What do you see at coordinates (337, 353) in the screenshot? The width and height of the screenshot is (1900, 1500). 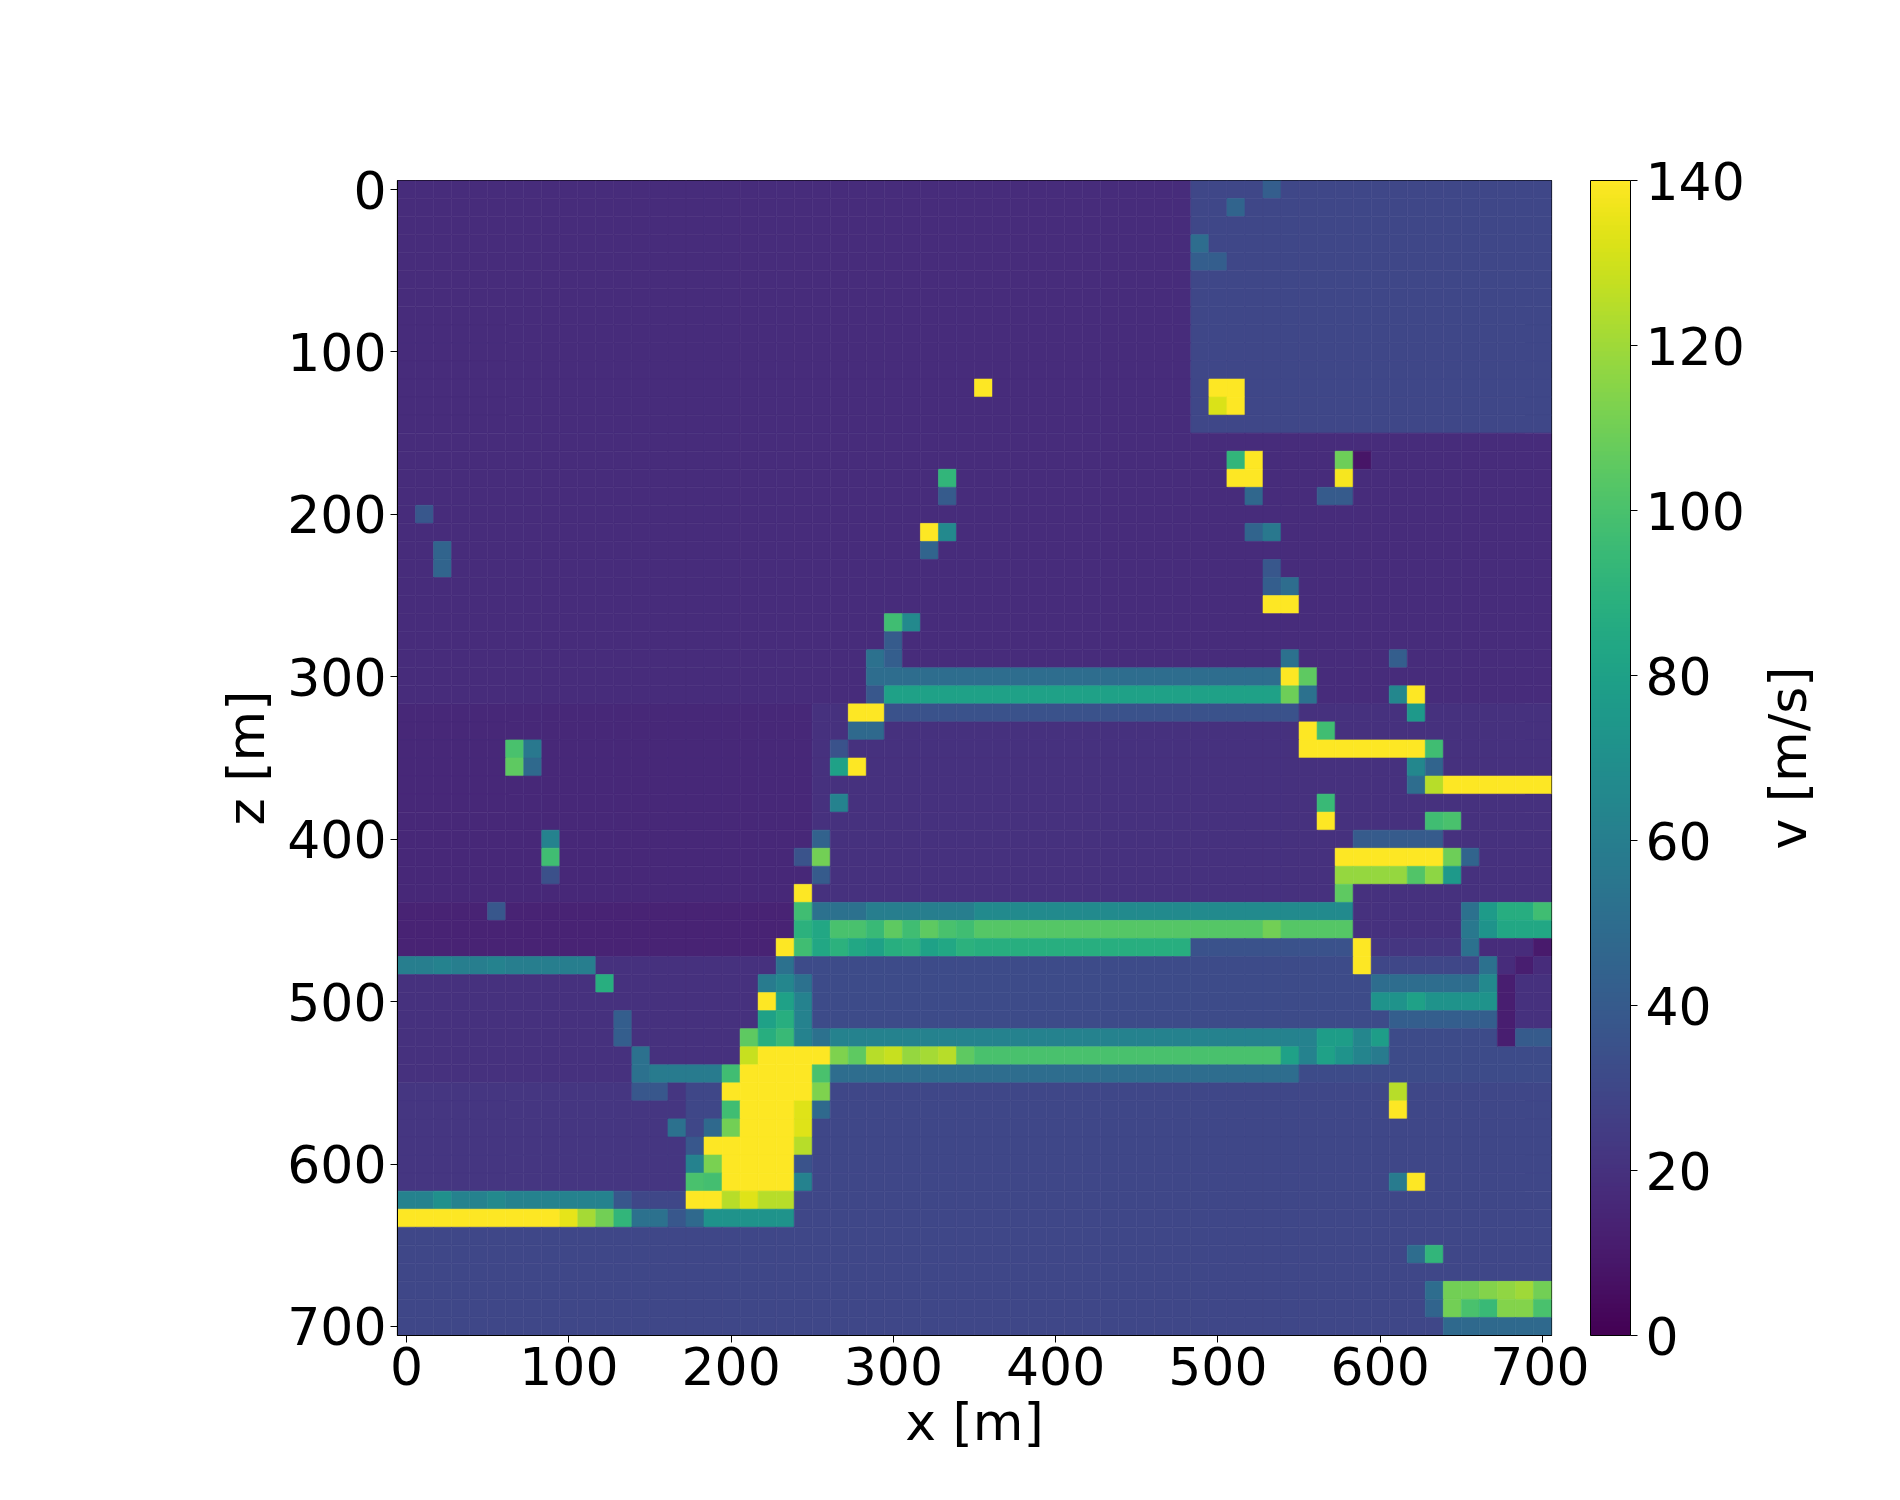 I see `y-tick-label: 100` at bounding box center [337, 353].